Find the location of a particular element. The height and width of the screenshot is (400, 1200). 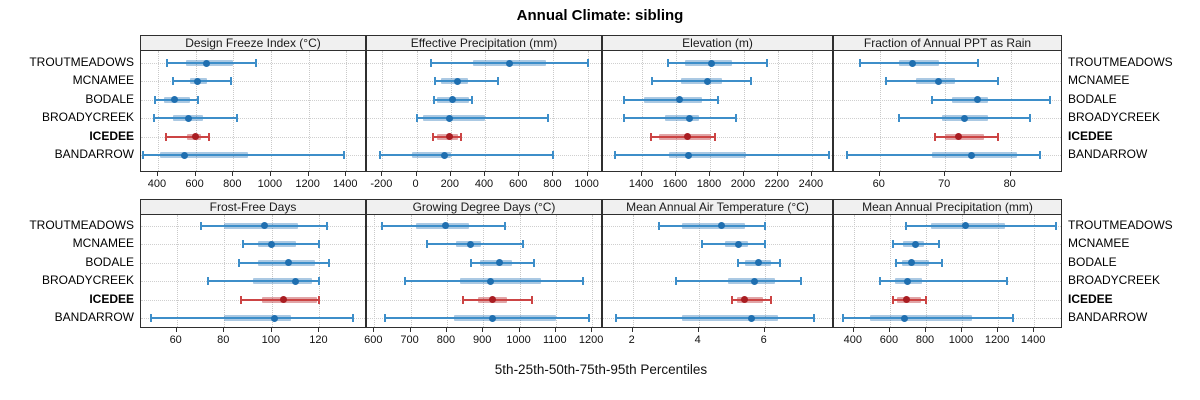

panel-strip: Design Freeze Index (°C) is located at coordinates (253, 43).